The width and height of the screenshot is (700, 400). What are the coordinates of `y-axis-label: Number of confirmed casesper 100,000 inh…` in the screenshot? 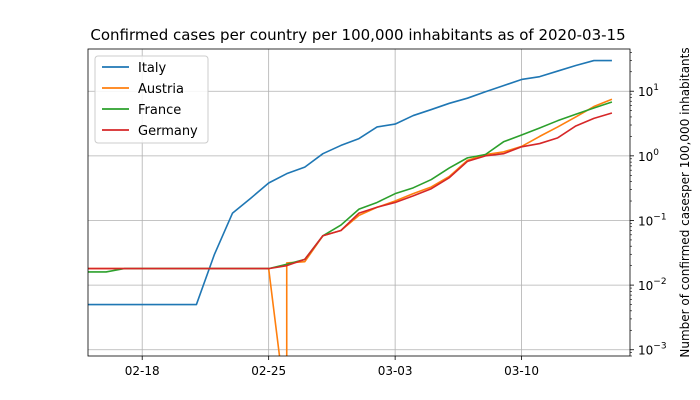 It's located at (685, 202).